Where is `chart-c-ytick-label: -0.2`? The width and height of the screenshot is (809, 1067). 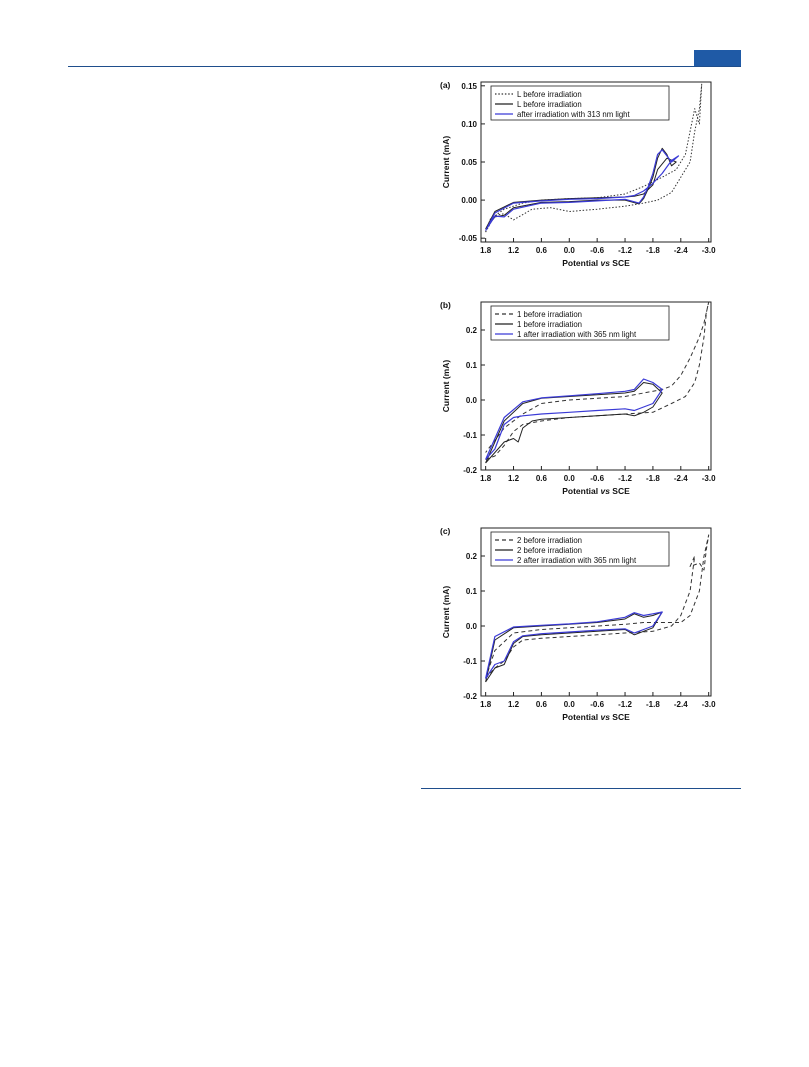
chart-c-ytick-label: -0.2 is located at coordinates (470, 696).